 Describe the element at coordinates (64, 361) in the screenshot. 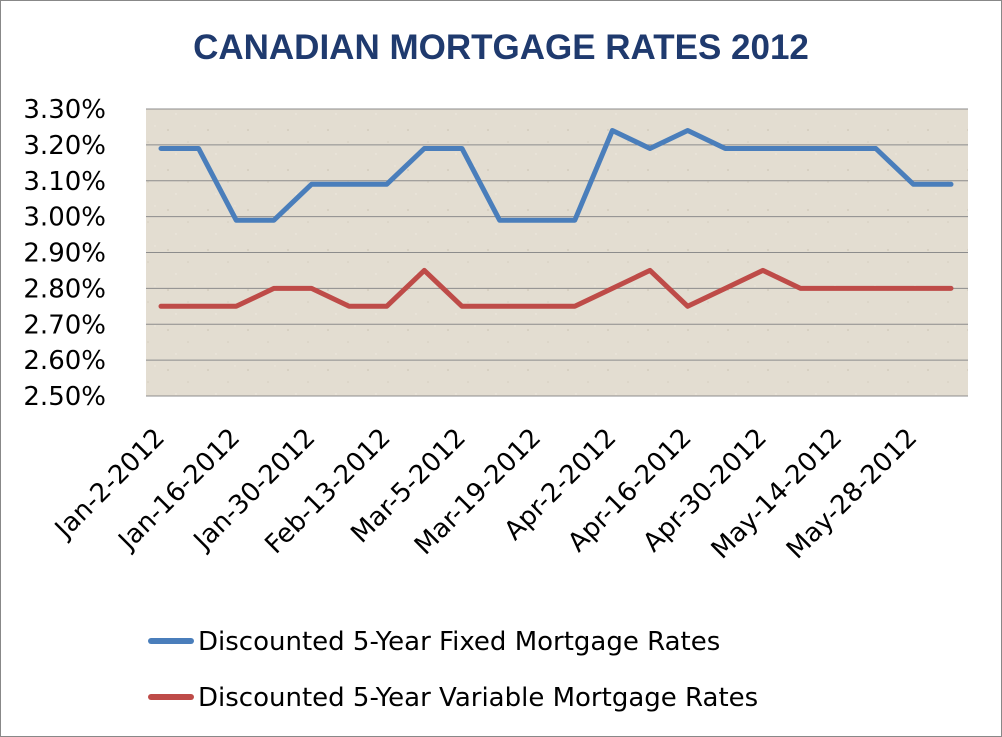

I see `y-tick-label: 2.60%` at that location.